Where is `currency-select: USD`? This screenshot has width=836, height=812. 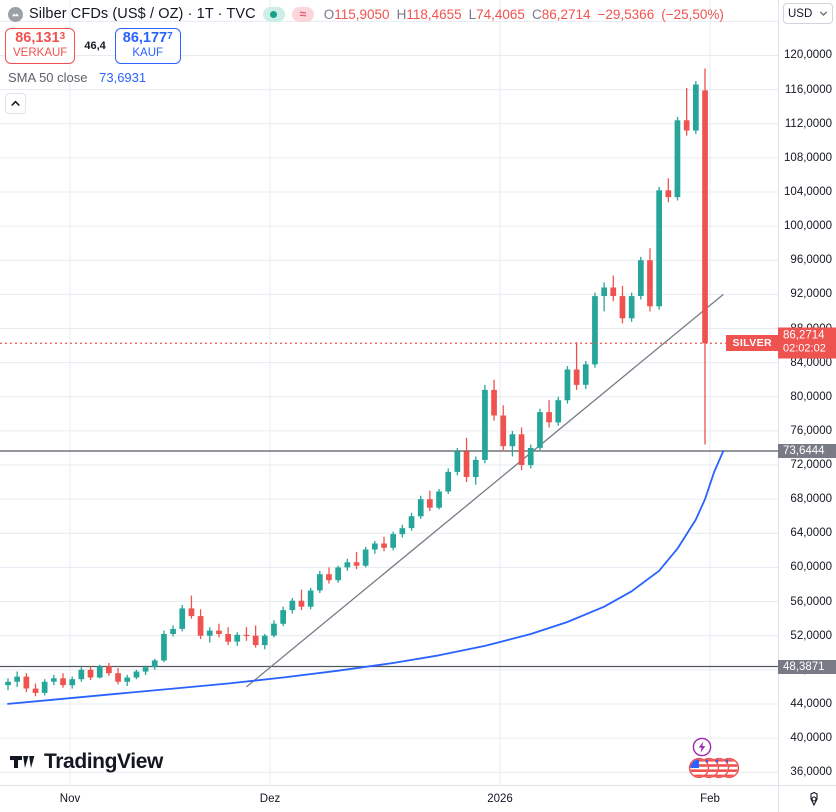
currency-select: USD is located at coordinates (808, 13).